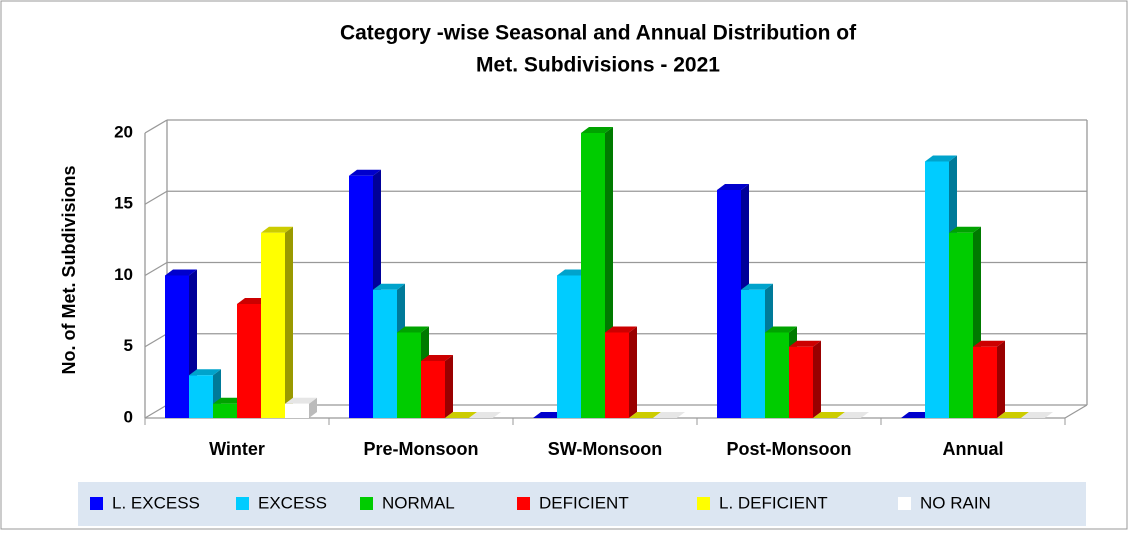 The height and width of the screenshot is (535, 1128). What do you see at coordinates (128, 345) in the screenshot?
I see `y-tick-label: 5` at bounding box center [128, 345].